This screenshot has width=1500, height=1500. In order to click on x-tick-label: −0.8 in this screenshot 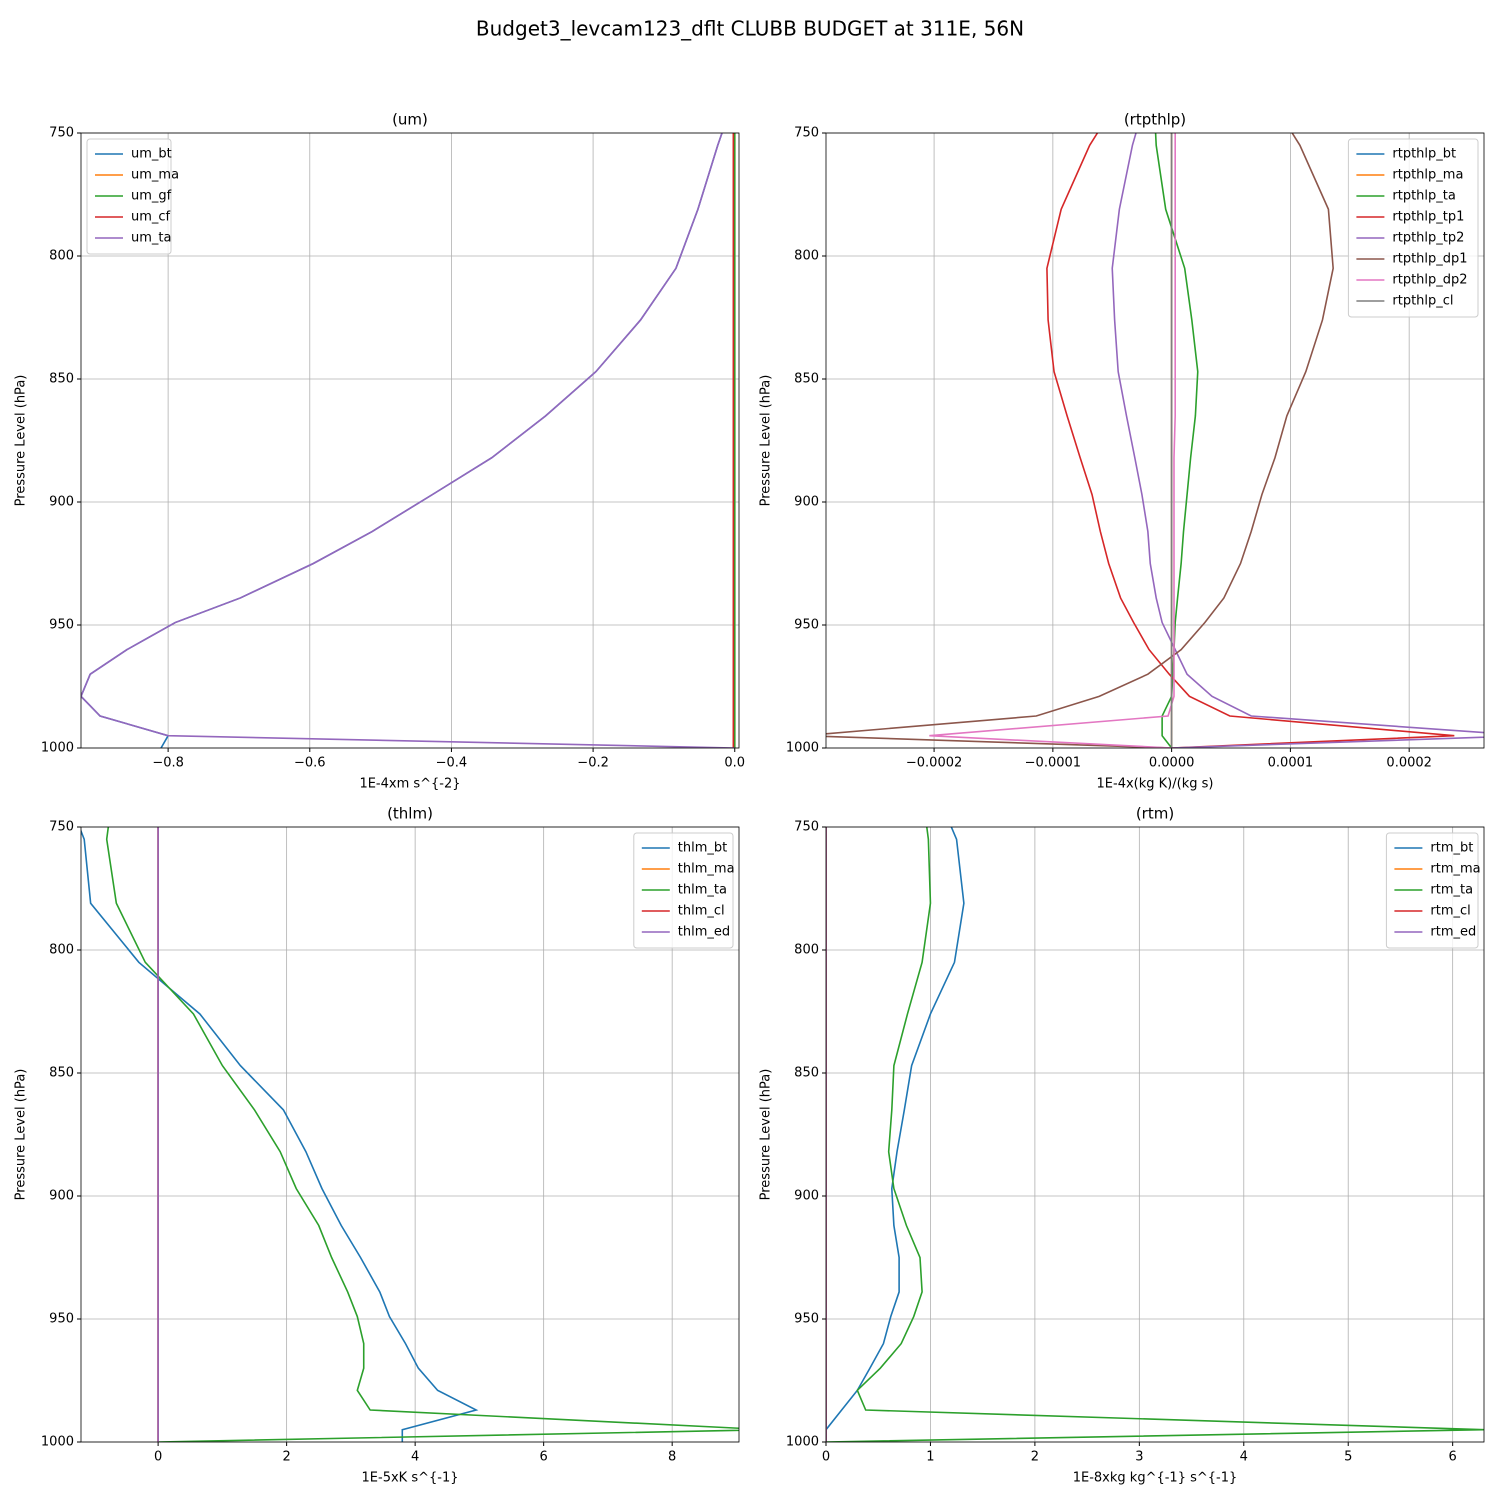, I will do `click(168, 763)`.